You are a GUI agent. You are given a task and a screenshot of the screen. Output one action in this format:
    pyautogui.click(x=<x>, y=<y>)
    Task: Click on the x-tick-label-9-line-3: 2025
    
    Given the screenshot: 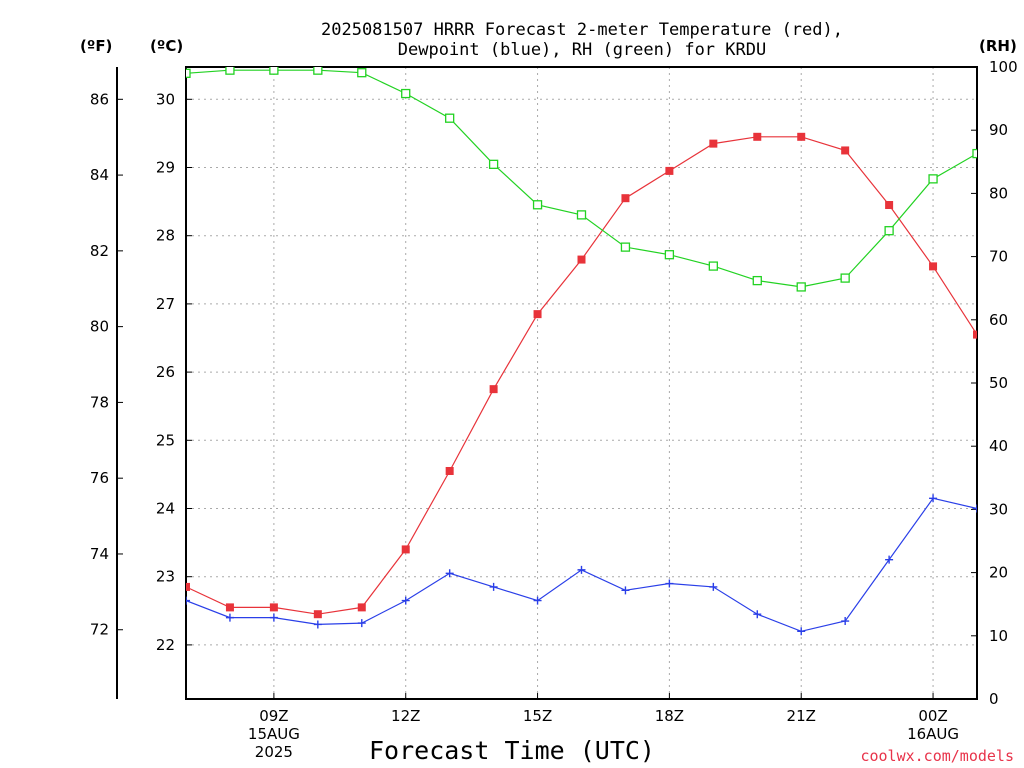 What is the action you would take?
    pyautogui.click(x=274, y=752)
    